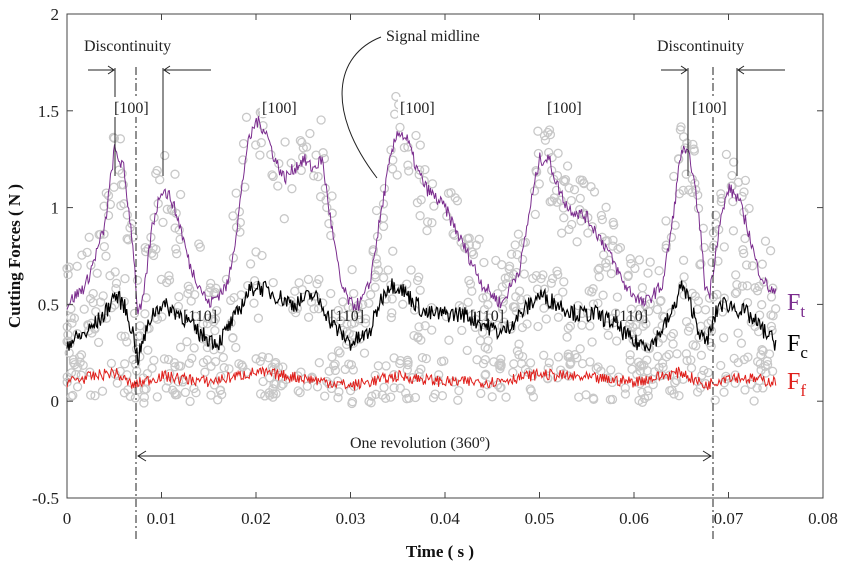 This screenshot has width=850, height=565. Describe the element at coordinates (361, 107) in the screenshot. I see `signal-midline-pointer` at that location.